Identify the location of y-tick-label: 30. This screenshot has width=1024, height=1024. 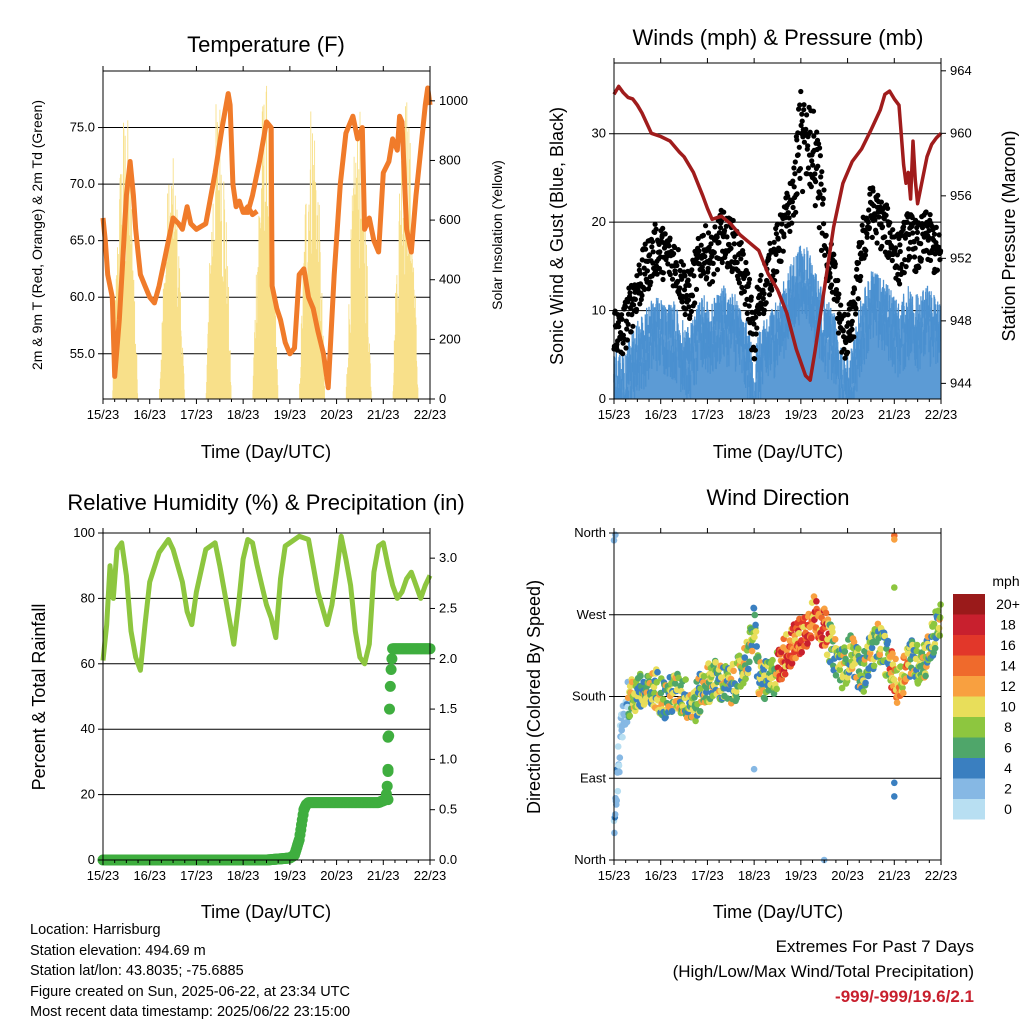
(599, 133).